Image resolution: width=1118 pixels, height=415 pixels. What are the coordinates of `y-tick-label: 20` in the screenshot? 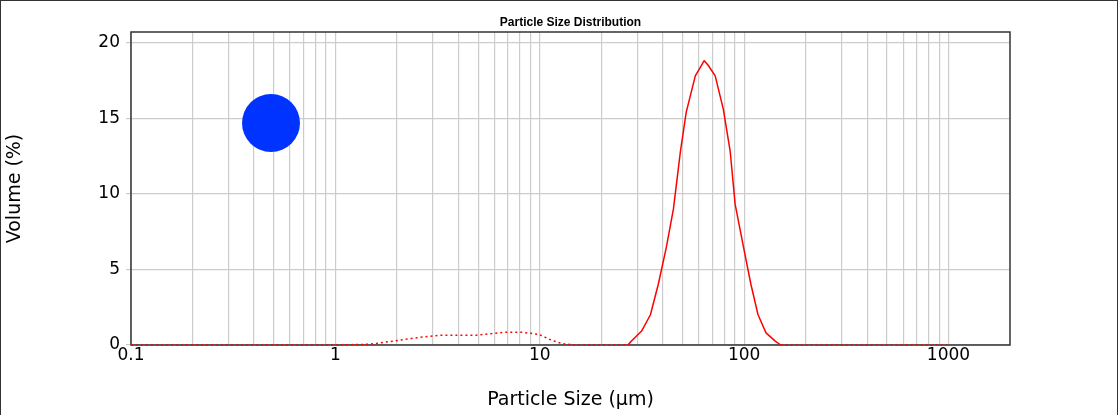 It's located at (109, 41).